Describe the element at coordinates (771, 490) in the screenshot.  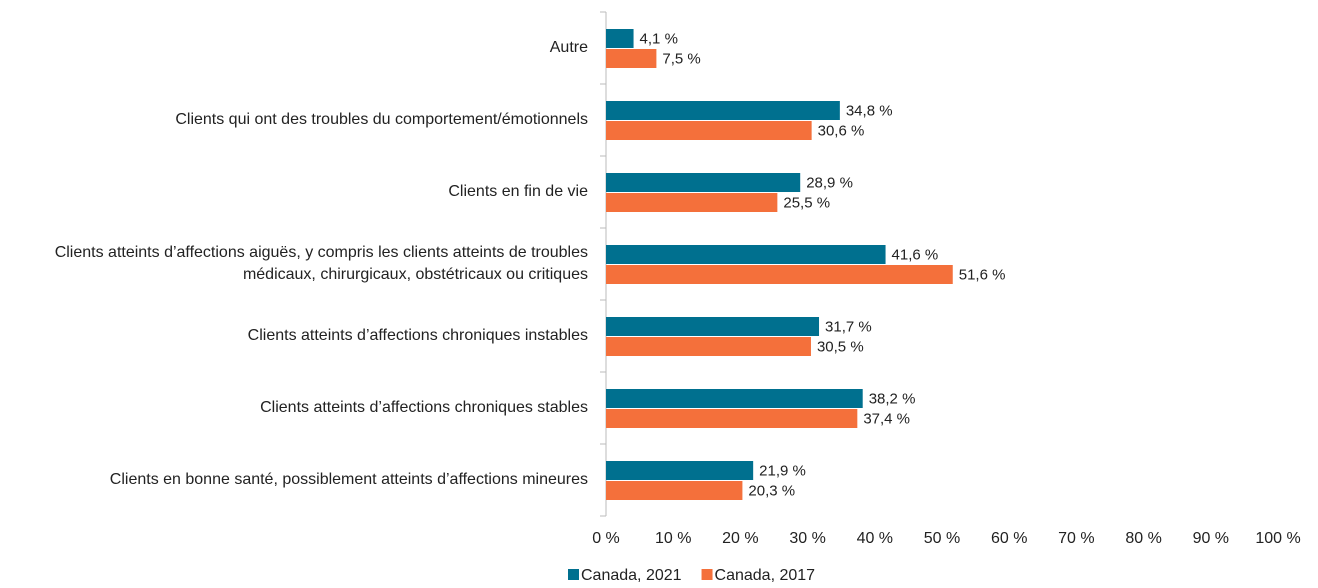
I see `value-label: 20,3 %` at that location.